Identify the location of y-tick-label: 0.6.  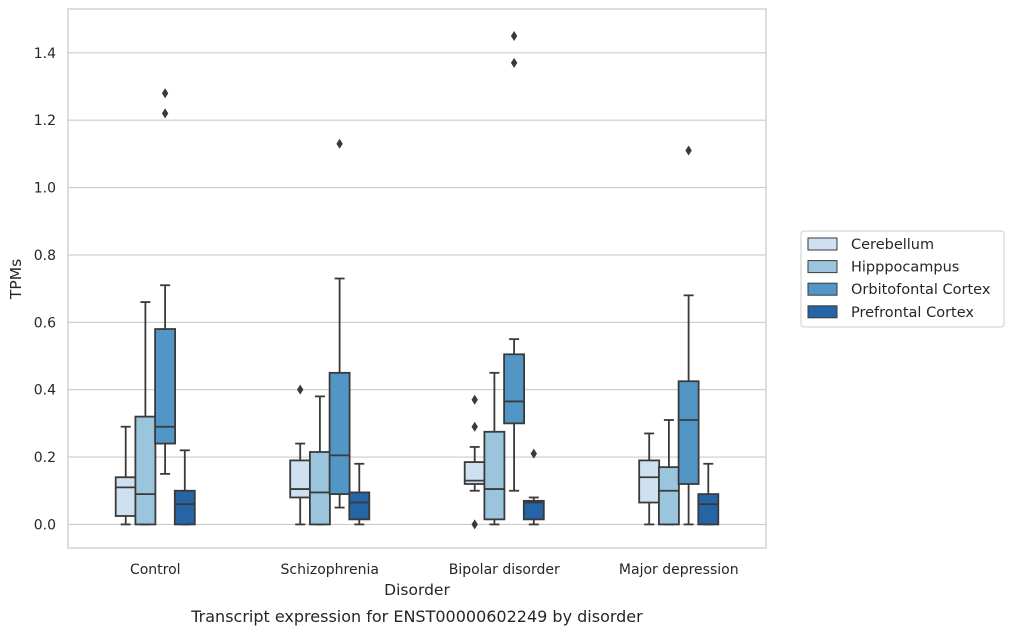
(45, 323).